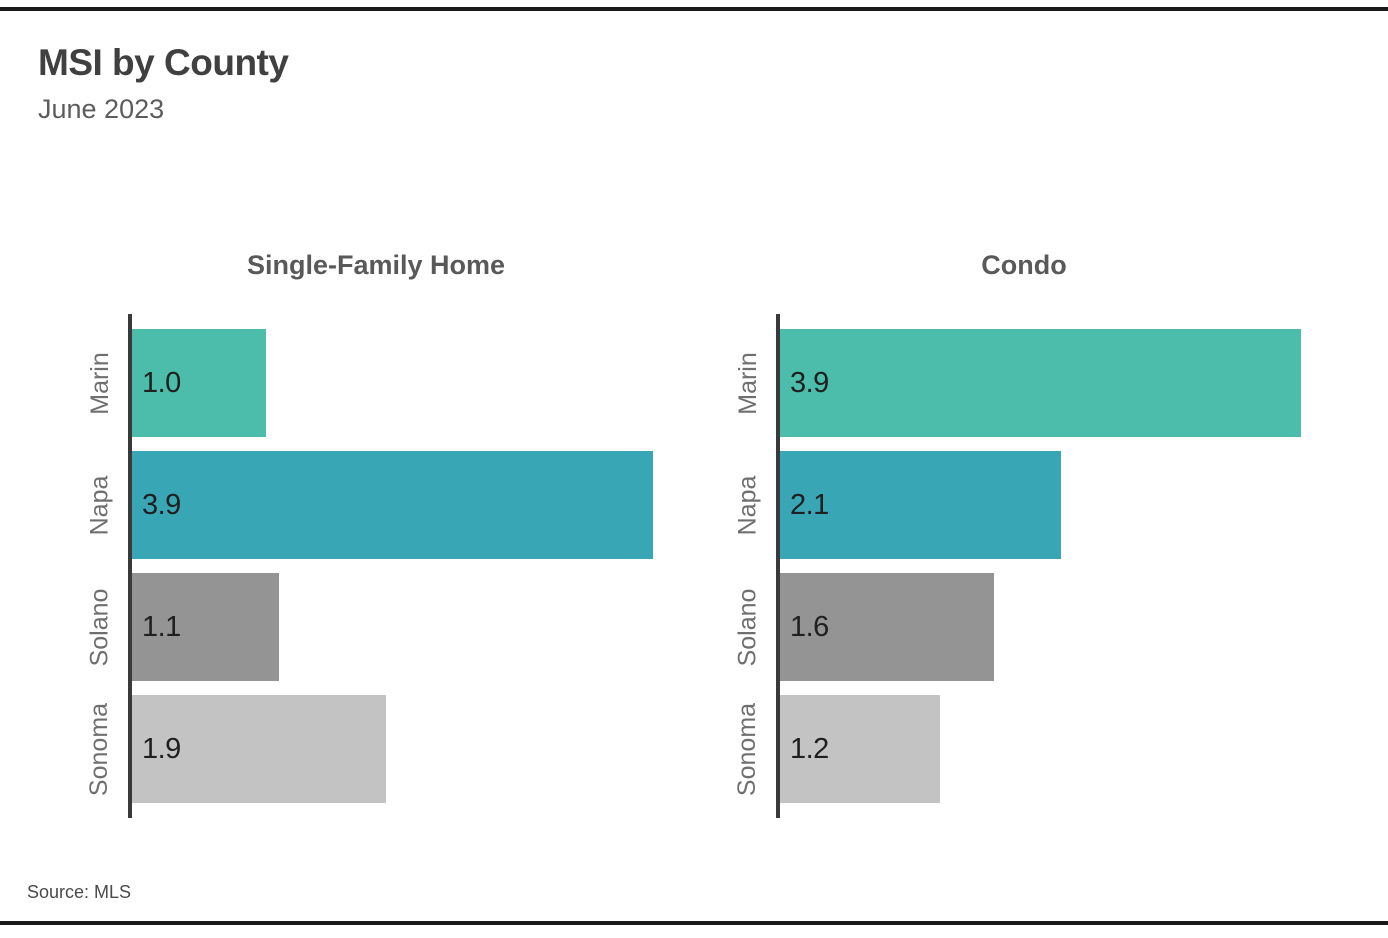  I want to click on bar-row-napa: Napa 2.1, so click(1024, 505).